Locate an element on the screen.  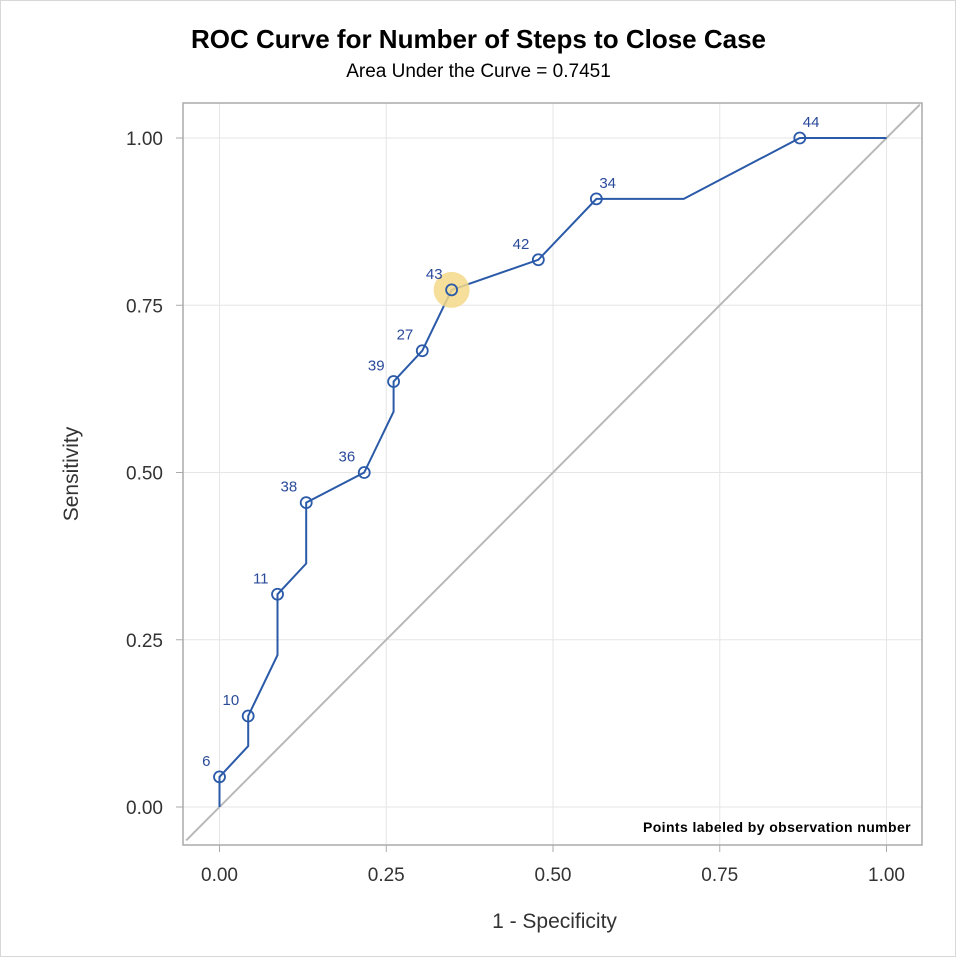
x-axis-ticks: 0.00 0.25 0.50 0.75 1.00 is located at coordinates (553, 865).